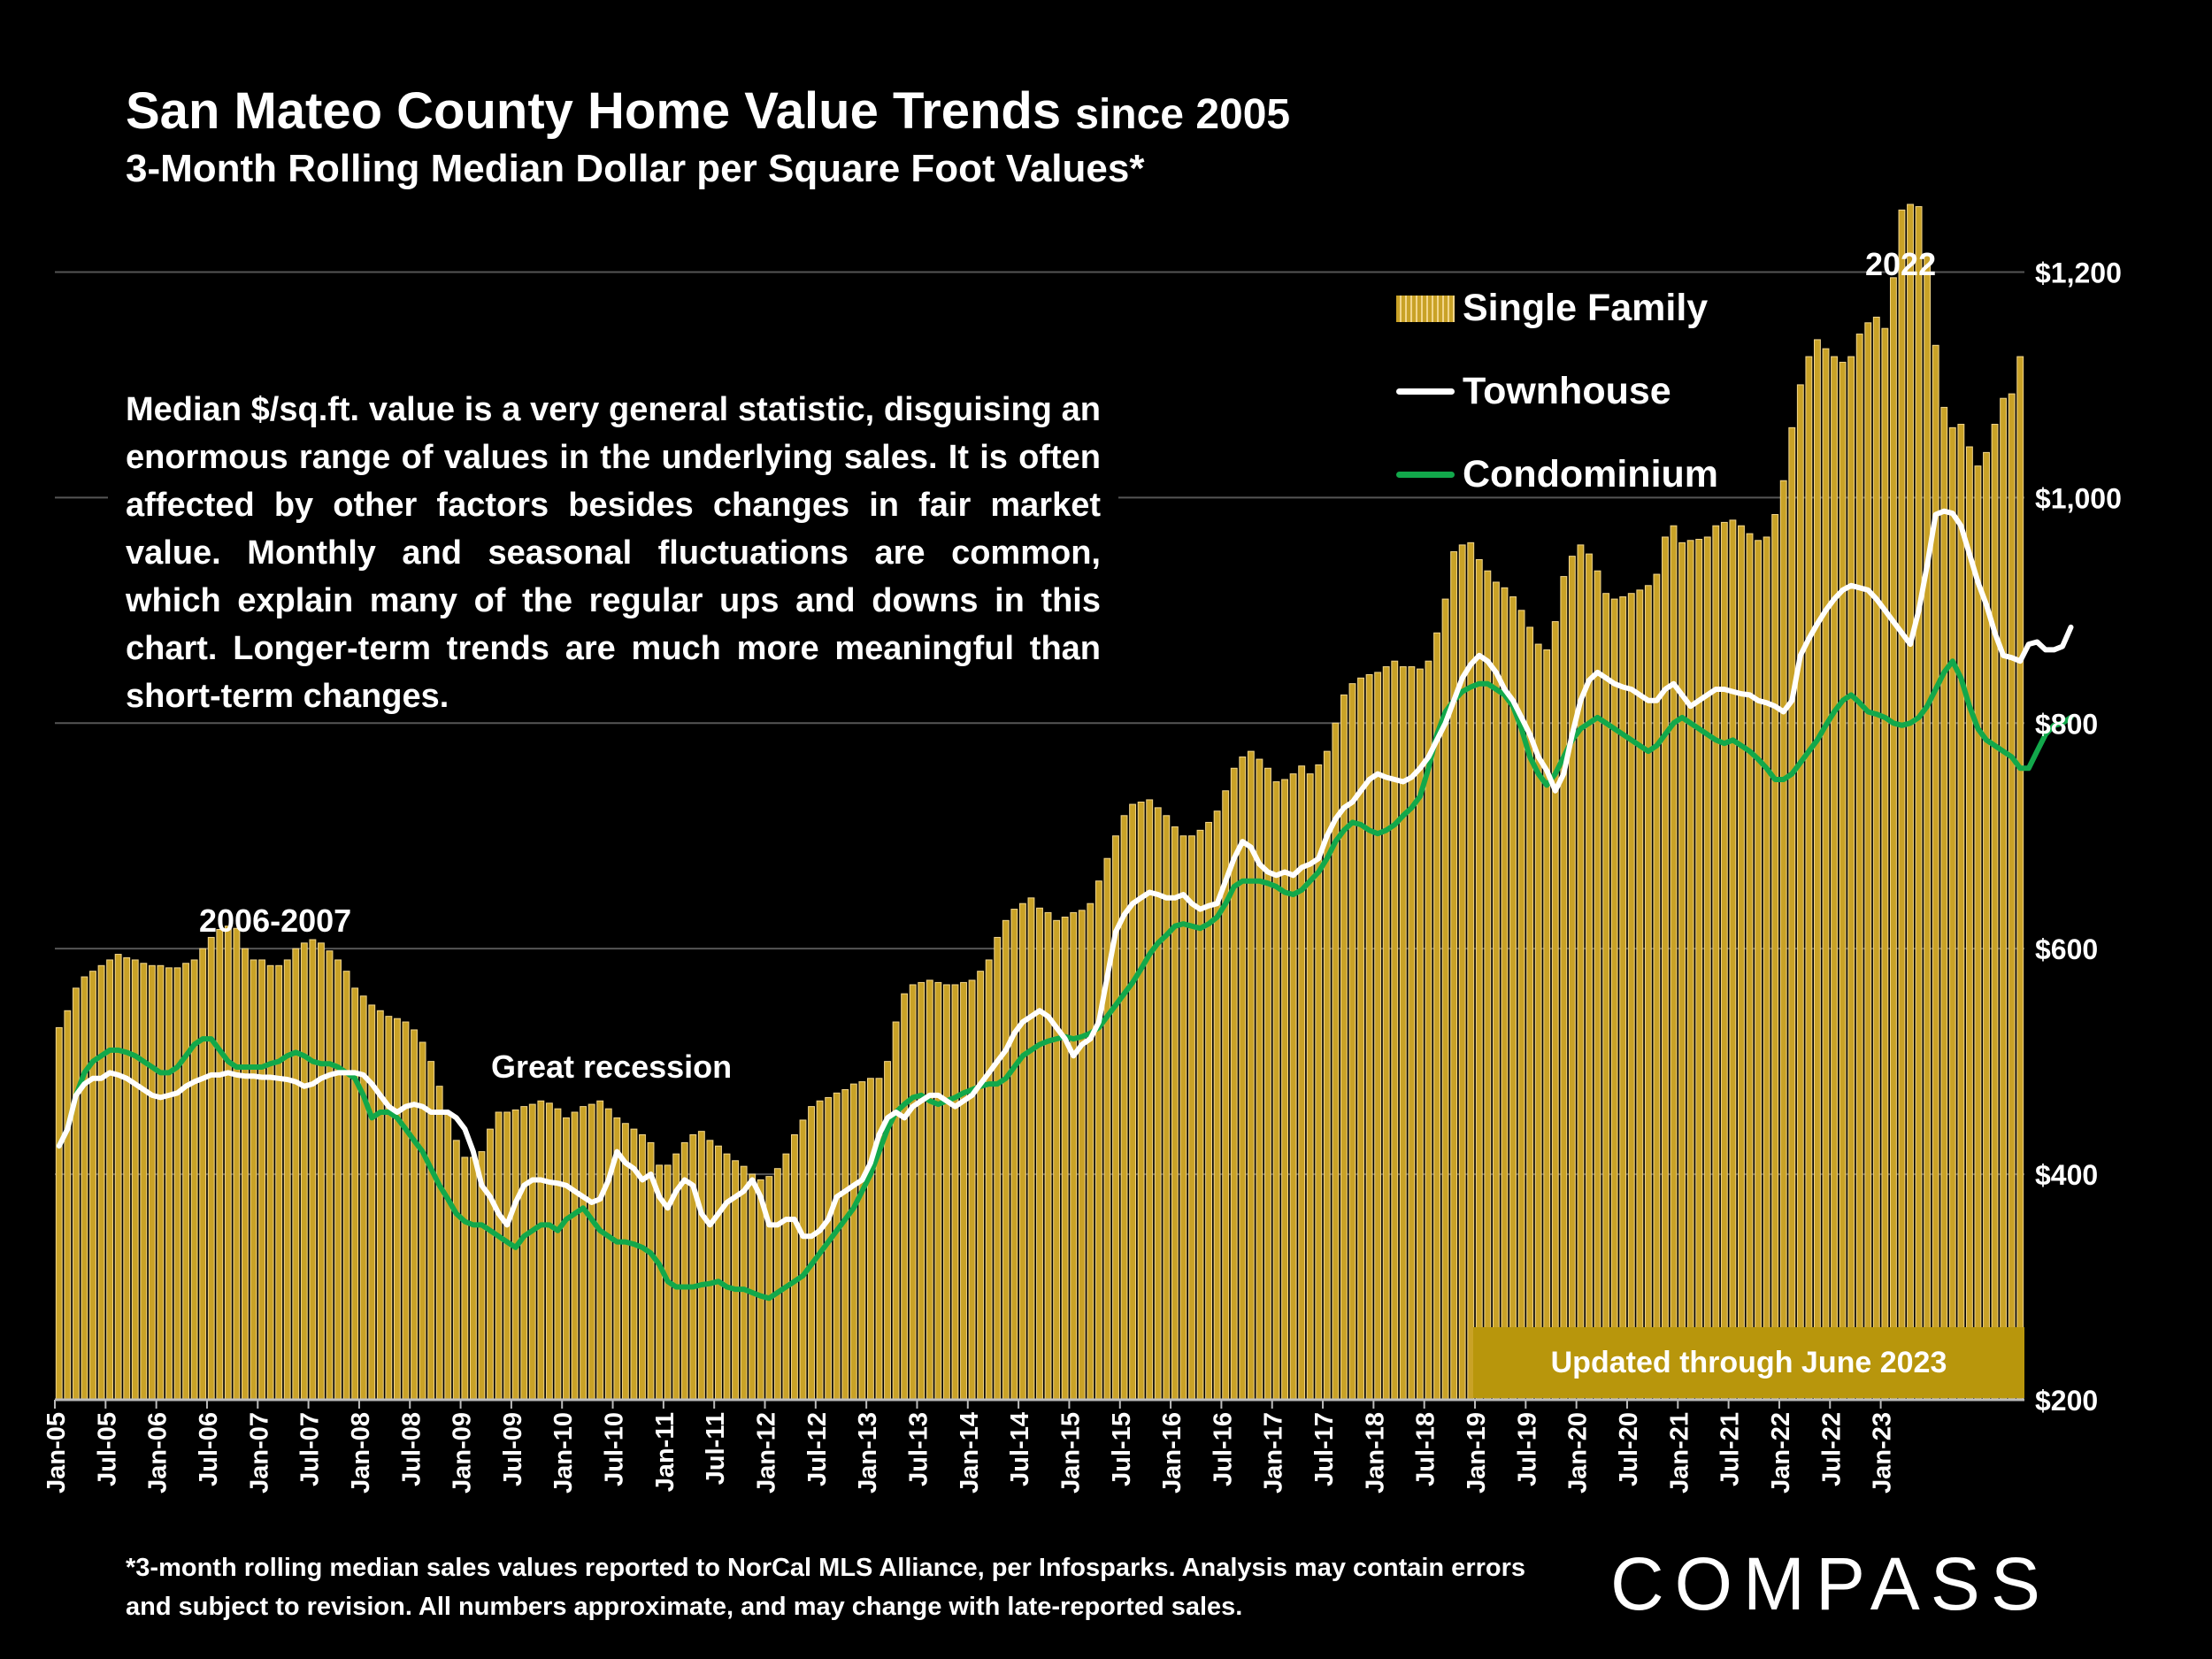 The image size is (2212, 1659). Describe the element at coordinates (615, 1449) in the screenshot. I see `x-tick-label: Jul-10` at that location.